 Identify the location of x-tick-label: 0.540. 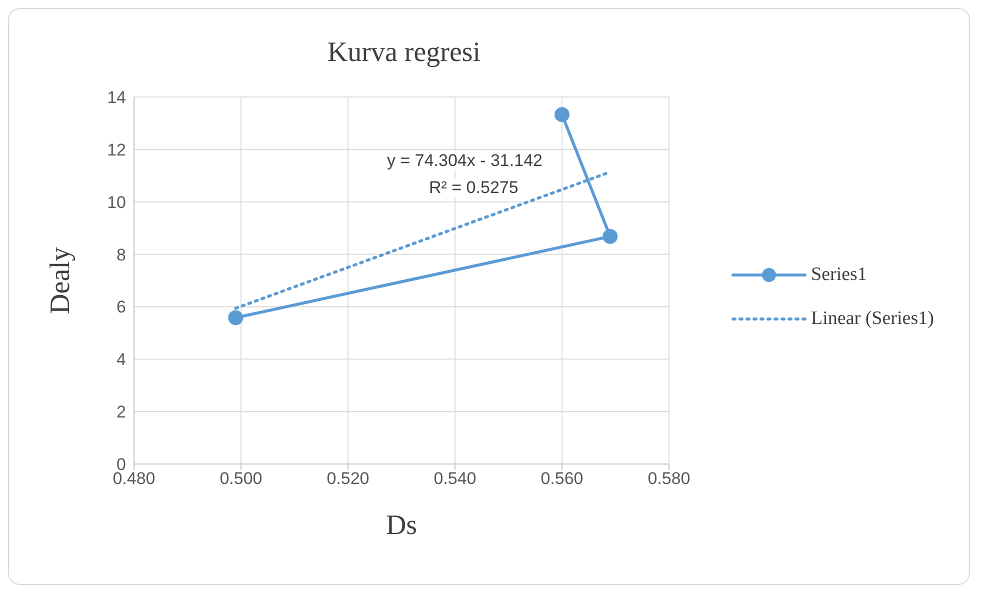
(455, 478).